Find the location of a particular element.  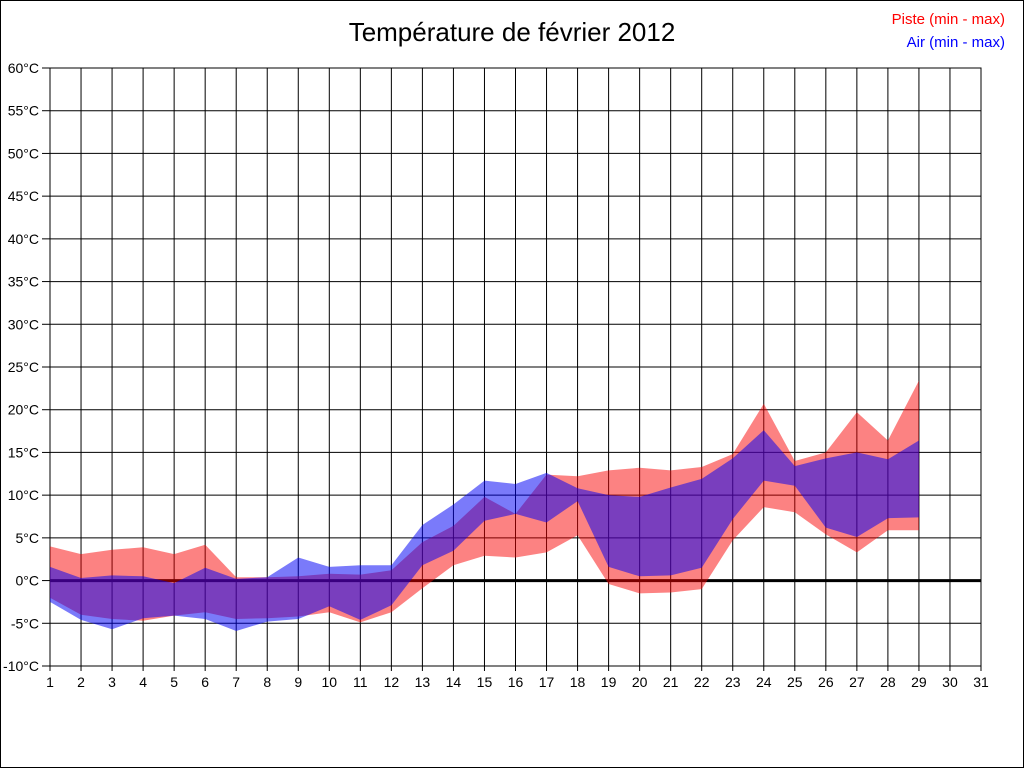

x-axis-label: 31 is located at coordinates (981, 682).